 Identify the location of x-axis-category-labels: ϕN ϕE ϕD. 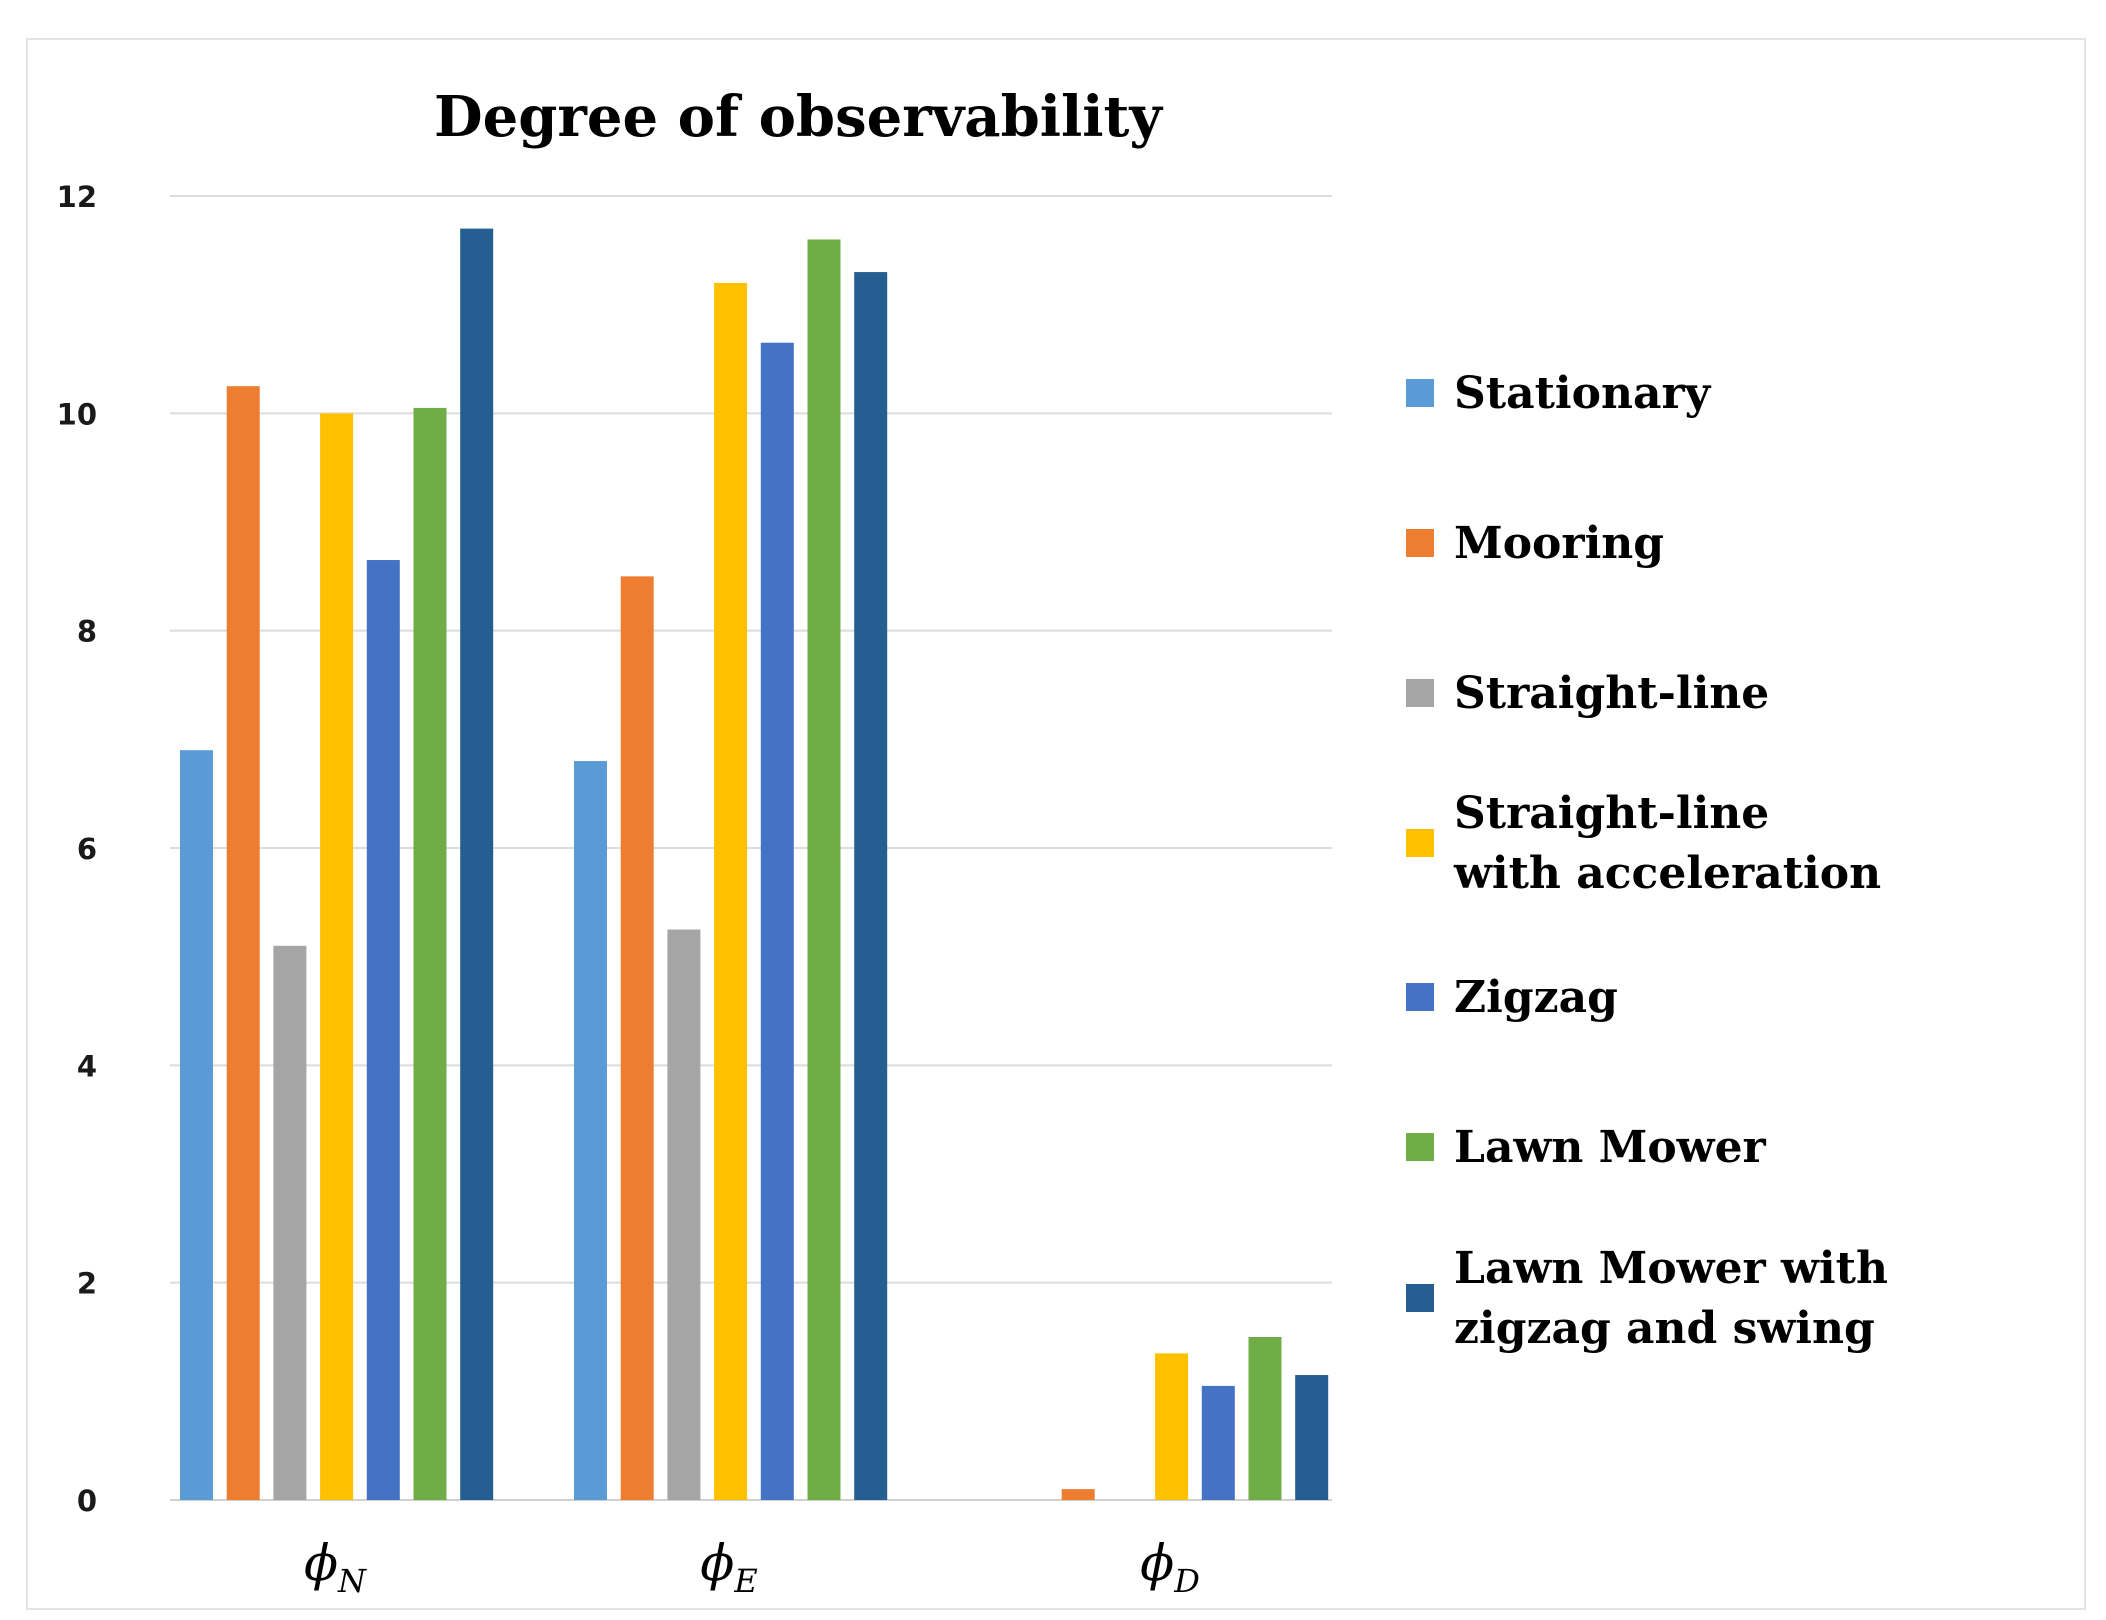
(752, 1567).